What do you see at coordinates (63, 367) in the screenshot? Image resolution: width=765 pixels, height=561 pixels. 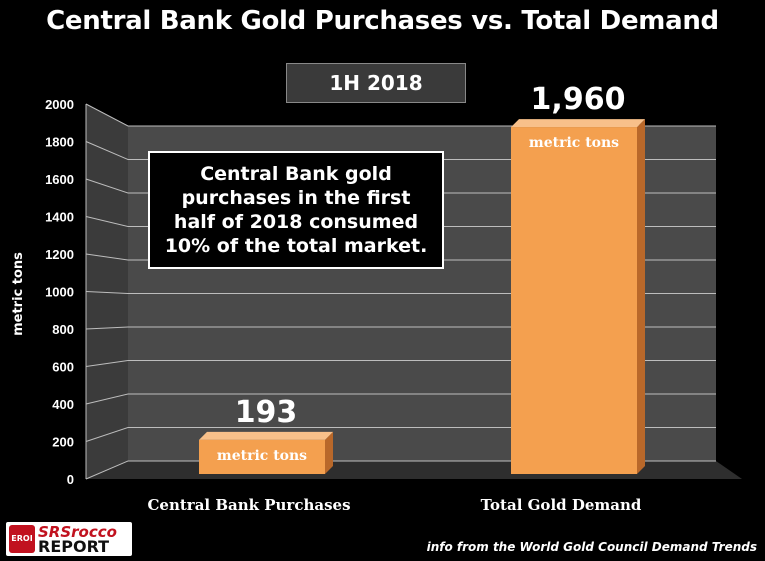 I see `y-tick-label: 600` at bounding box center [63, 367].